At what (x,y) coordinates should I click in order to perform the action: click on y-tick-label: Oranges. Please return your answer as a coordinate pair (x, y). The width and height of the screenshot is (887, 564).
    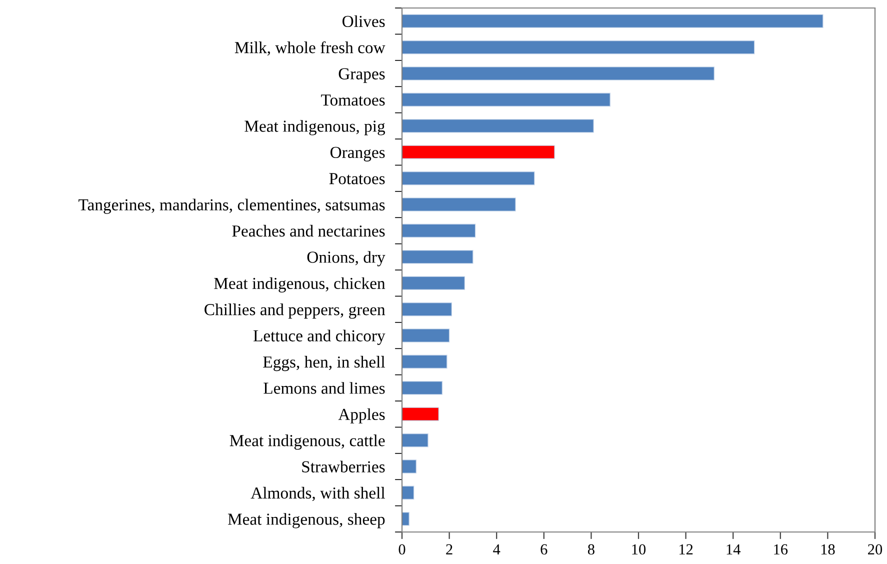
    Looking at the image, I should click on (357, 154).